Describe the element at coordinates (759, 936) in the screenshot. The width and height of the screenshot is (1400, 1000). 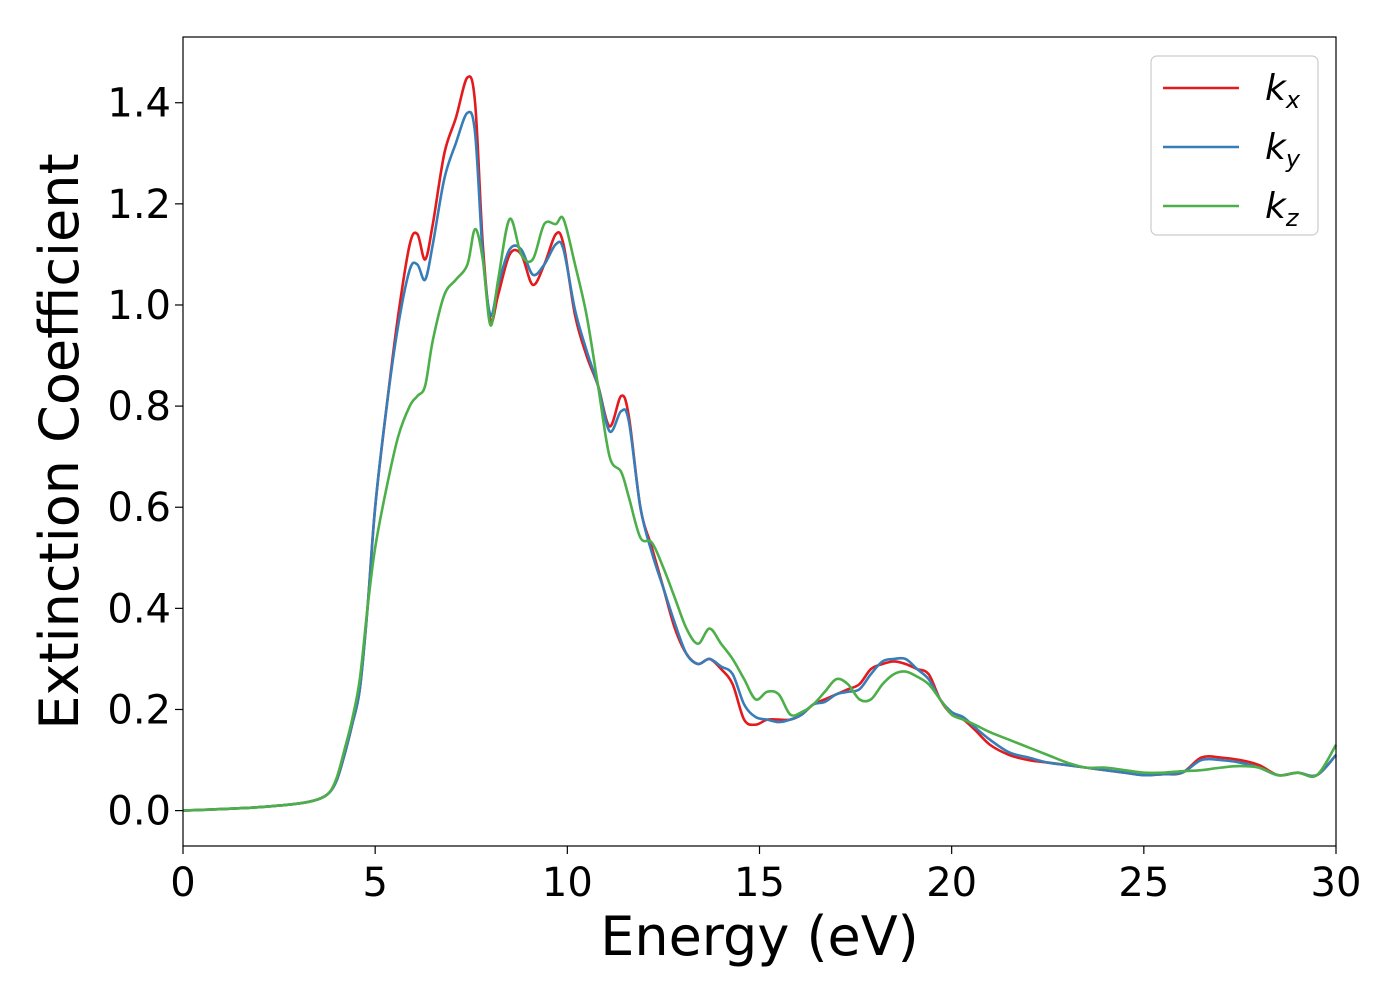
I see `x-axis-title: Energy (eV)` at that location.